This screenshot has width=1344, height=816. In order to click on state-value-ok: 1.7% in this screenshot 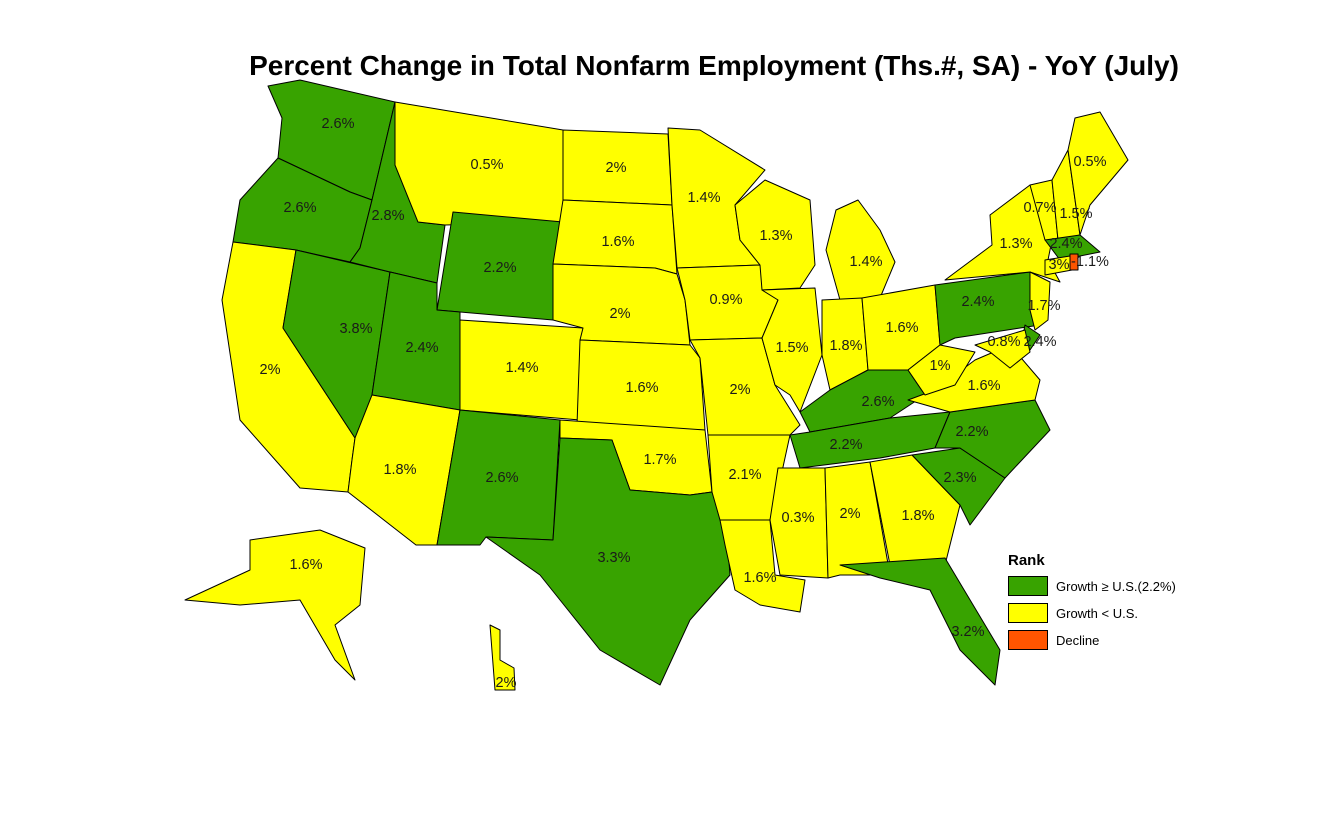, I will do `click(659, 460)`.